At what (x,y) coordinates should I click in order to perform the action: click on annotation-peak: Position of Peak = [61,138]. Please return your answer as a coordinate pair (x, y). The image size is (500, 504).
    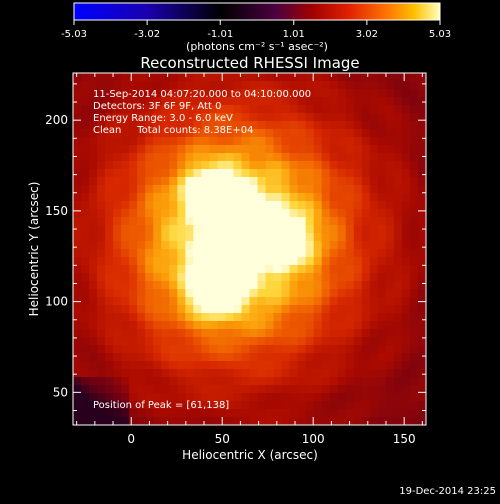
    Looking at the image, I should click on (161, 405).